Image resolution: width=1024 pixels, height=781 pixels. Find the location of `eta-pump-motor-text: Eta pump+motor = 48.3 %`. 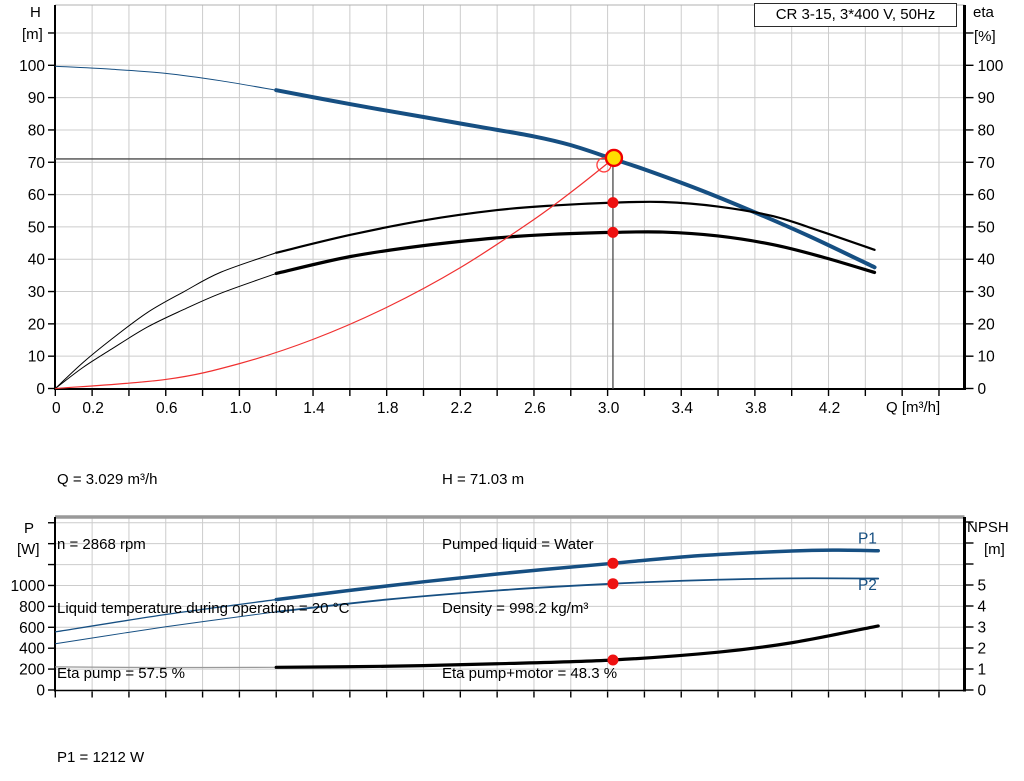

eta-pump-motor-text: Eta pump+motor = 48.3 % is located at coordinates (530, 673).